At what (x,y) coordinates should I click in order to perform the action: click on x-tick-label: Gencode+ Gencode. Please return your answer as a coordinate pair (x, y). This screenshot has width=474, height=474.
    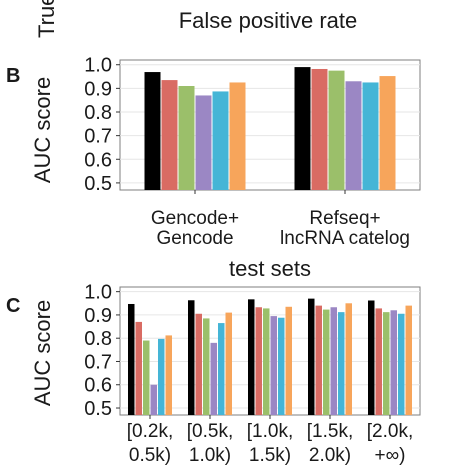
    Looking at the image, I should click on (195, 228).